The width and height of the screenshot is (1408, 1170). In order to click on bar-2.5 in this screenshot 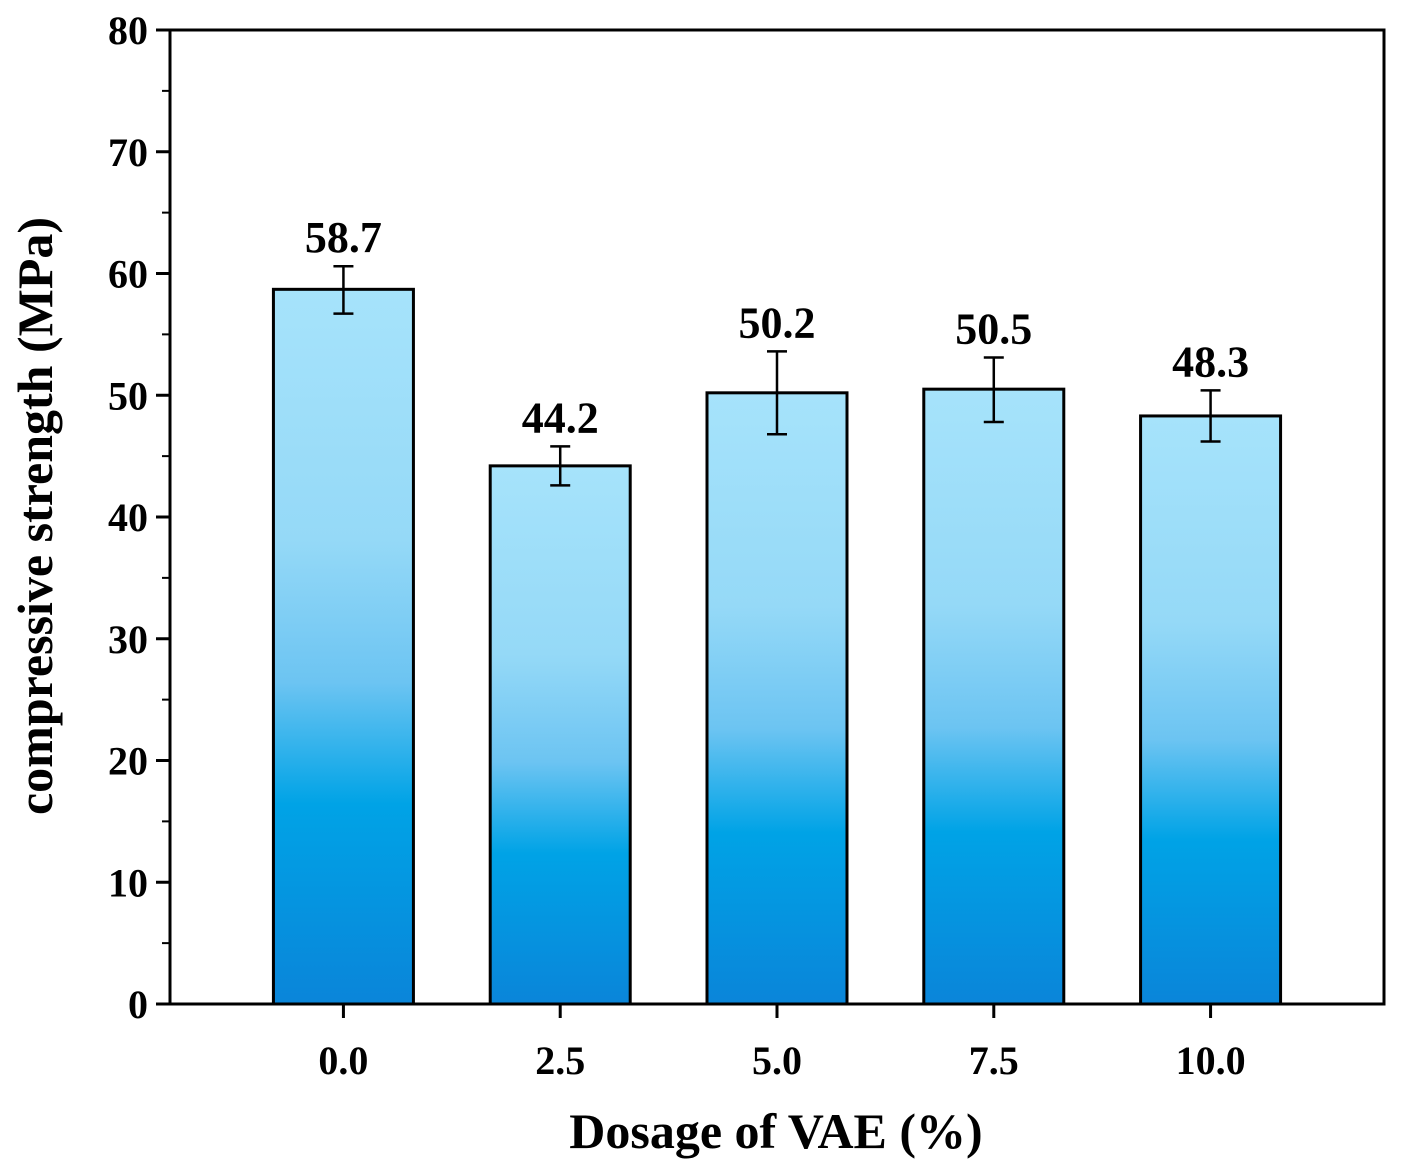, I will do `click(560, 735)`.